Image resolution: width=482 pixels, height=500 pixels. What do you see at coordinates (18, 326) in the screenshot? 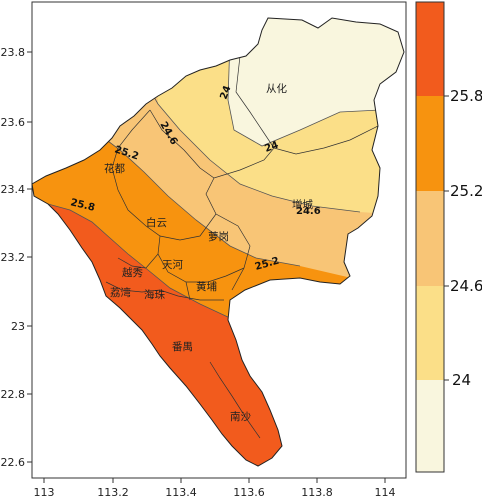
I see `y-tick-label: 23` at bounding box center [18, 326].